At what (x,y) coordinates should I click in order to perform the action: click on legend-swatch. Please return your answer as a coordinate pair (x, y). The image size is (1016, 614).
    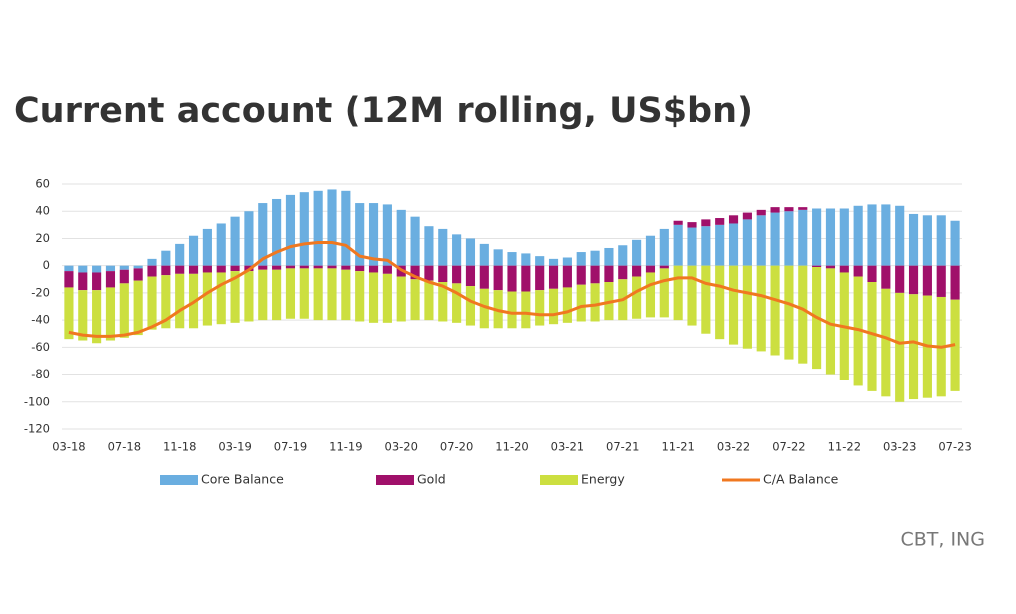
    Looking at the image, I should click on (395, 480).